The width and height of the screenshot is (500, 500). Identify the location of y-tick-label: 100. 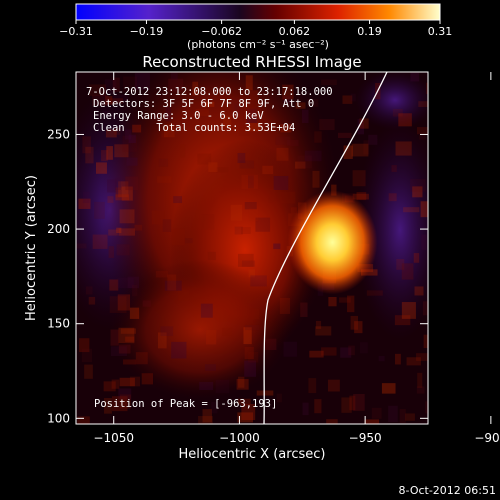
(58, 418).